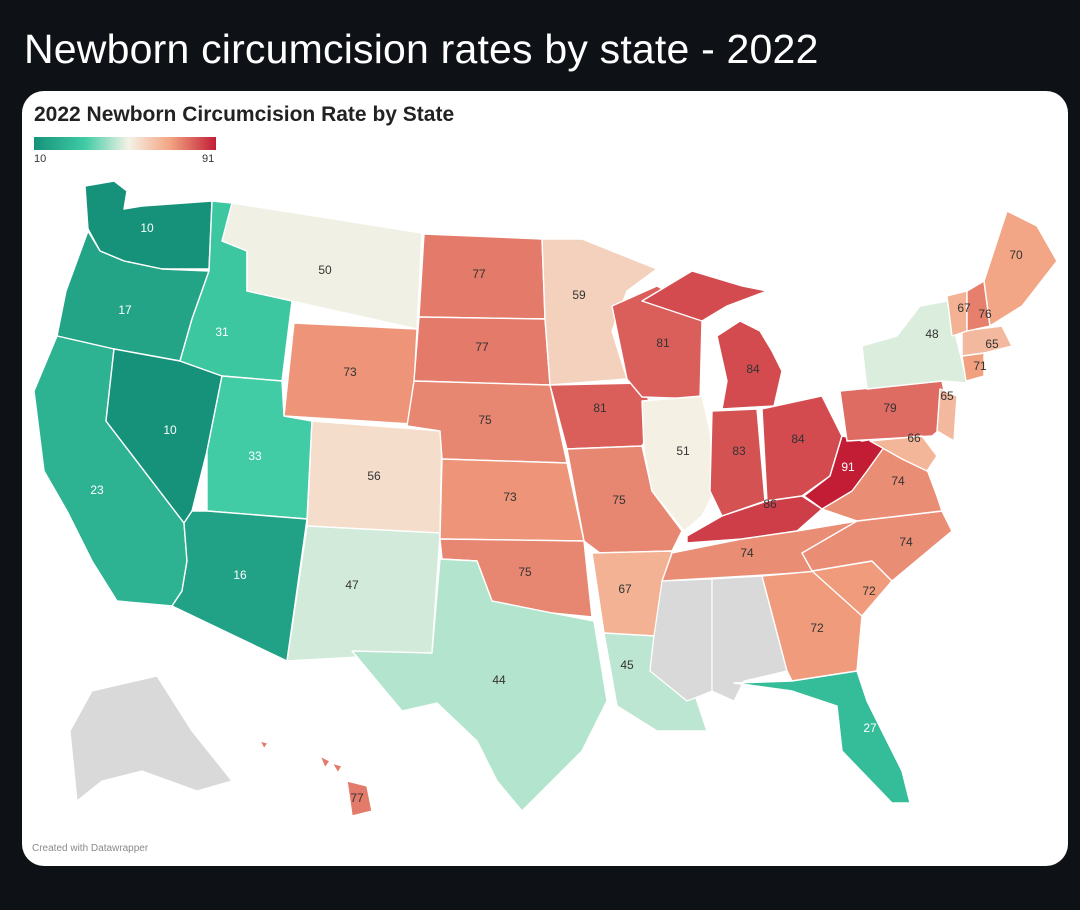 This screenshot has width=1080, height=910. Describe the element at coordinates (350, 372) in the screenshot. I see `state-value-label-wy: 73` at that location.